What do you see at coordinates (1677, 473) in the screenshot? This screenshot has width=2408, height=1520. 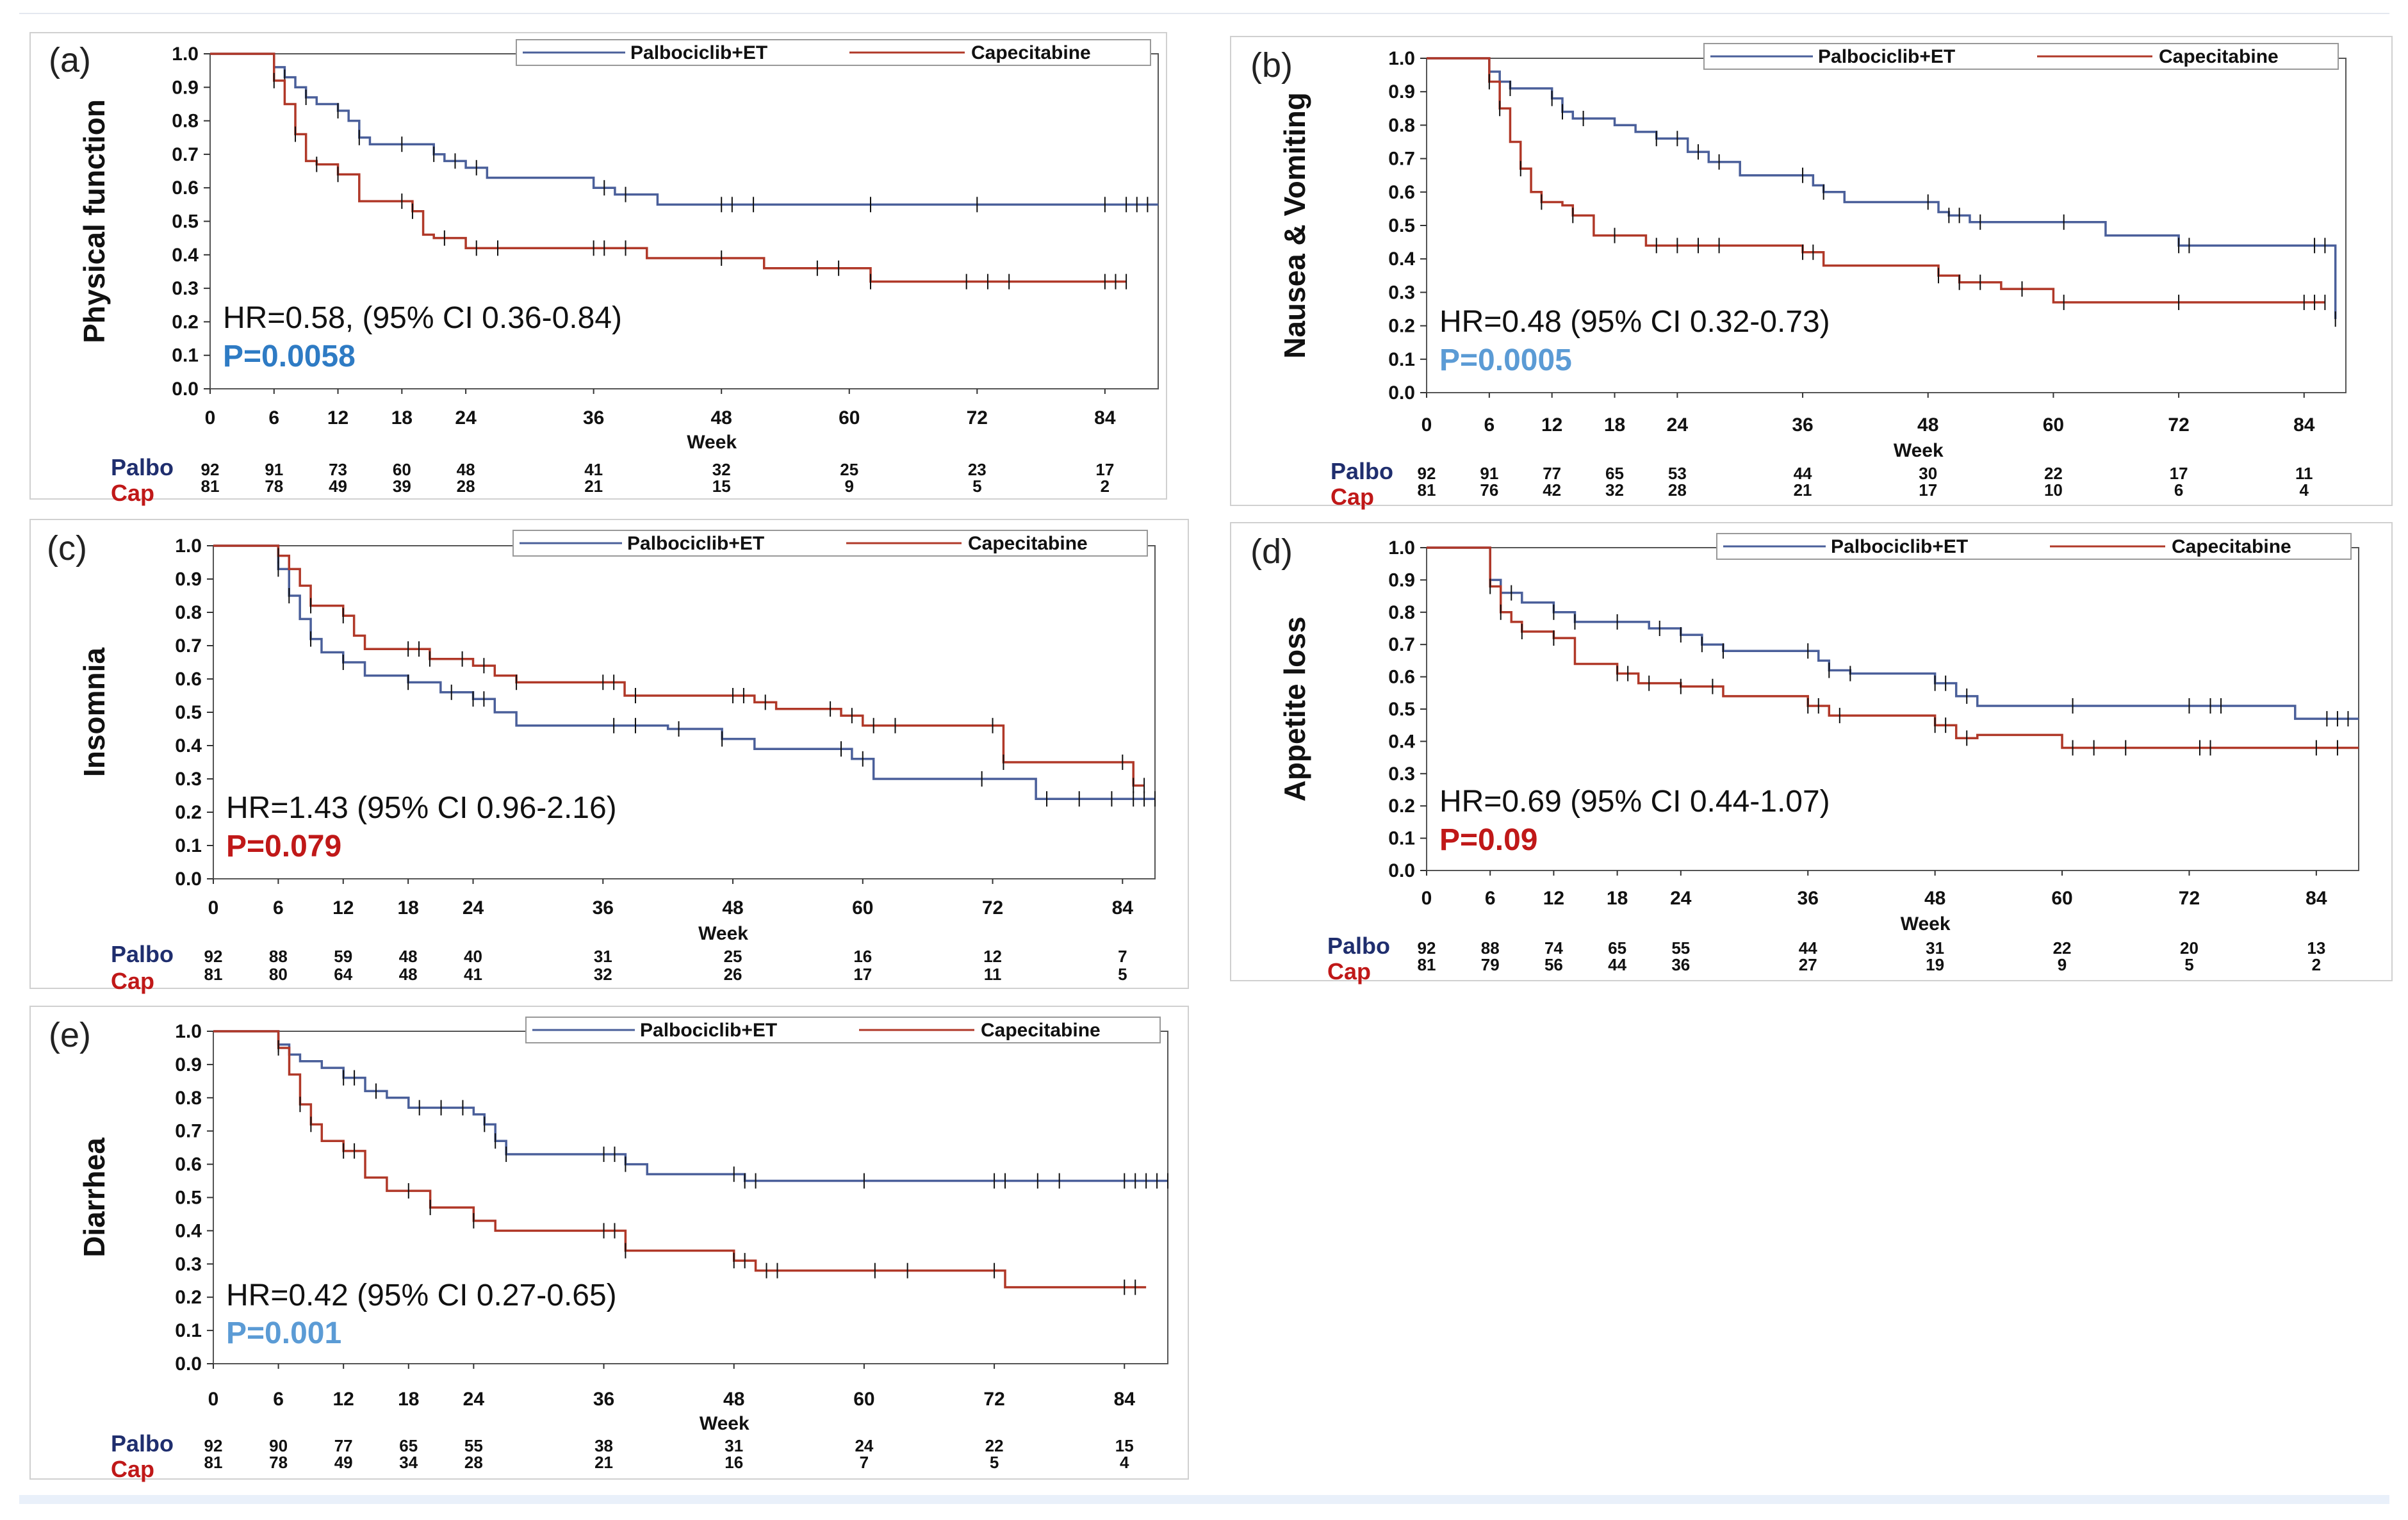 I see `risk-count-palbo: 53` at bounding box center [1677, 473].